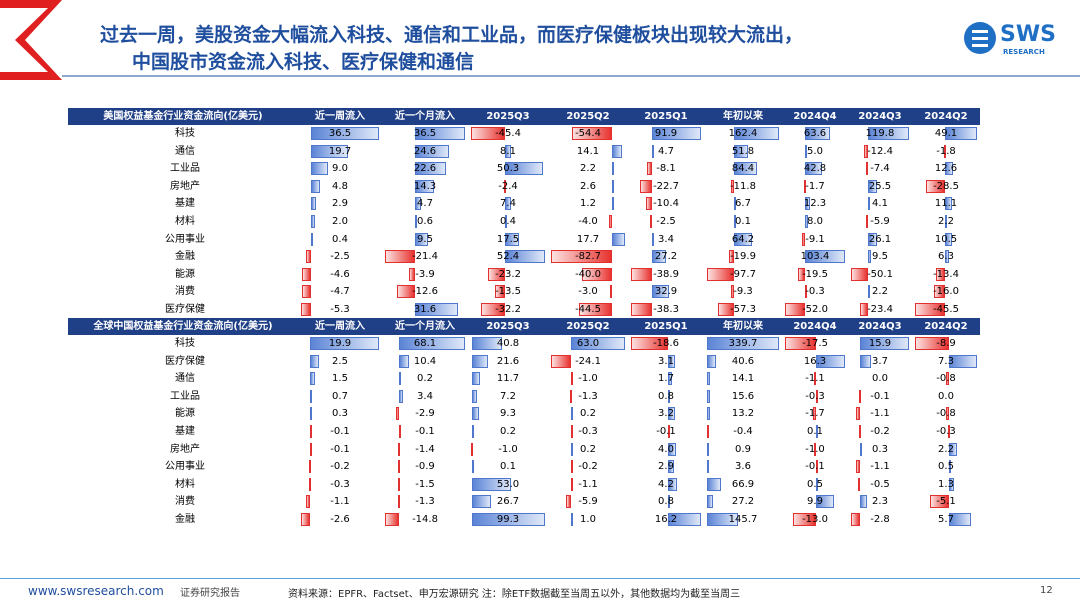 The height and width of the screenshot is (608, 1080). Describe the element at coordinates (815, 309) in the screenshot. I see `value-cell: -52.0` at that location.